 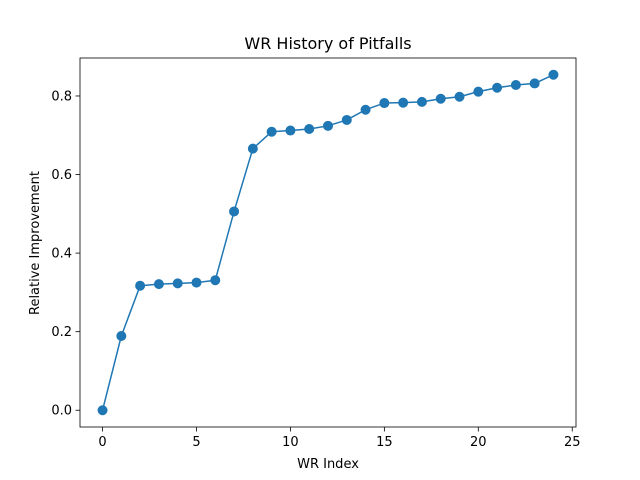 What do you see at coordinates (478, 442) in the screenshot?
I see `x-tick-label-4: 20` at bounding box center [478, 442].